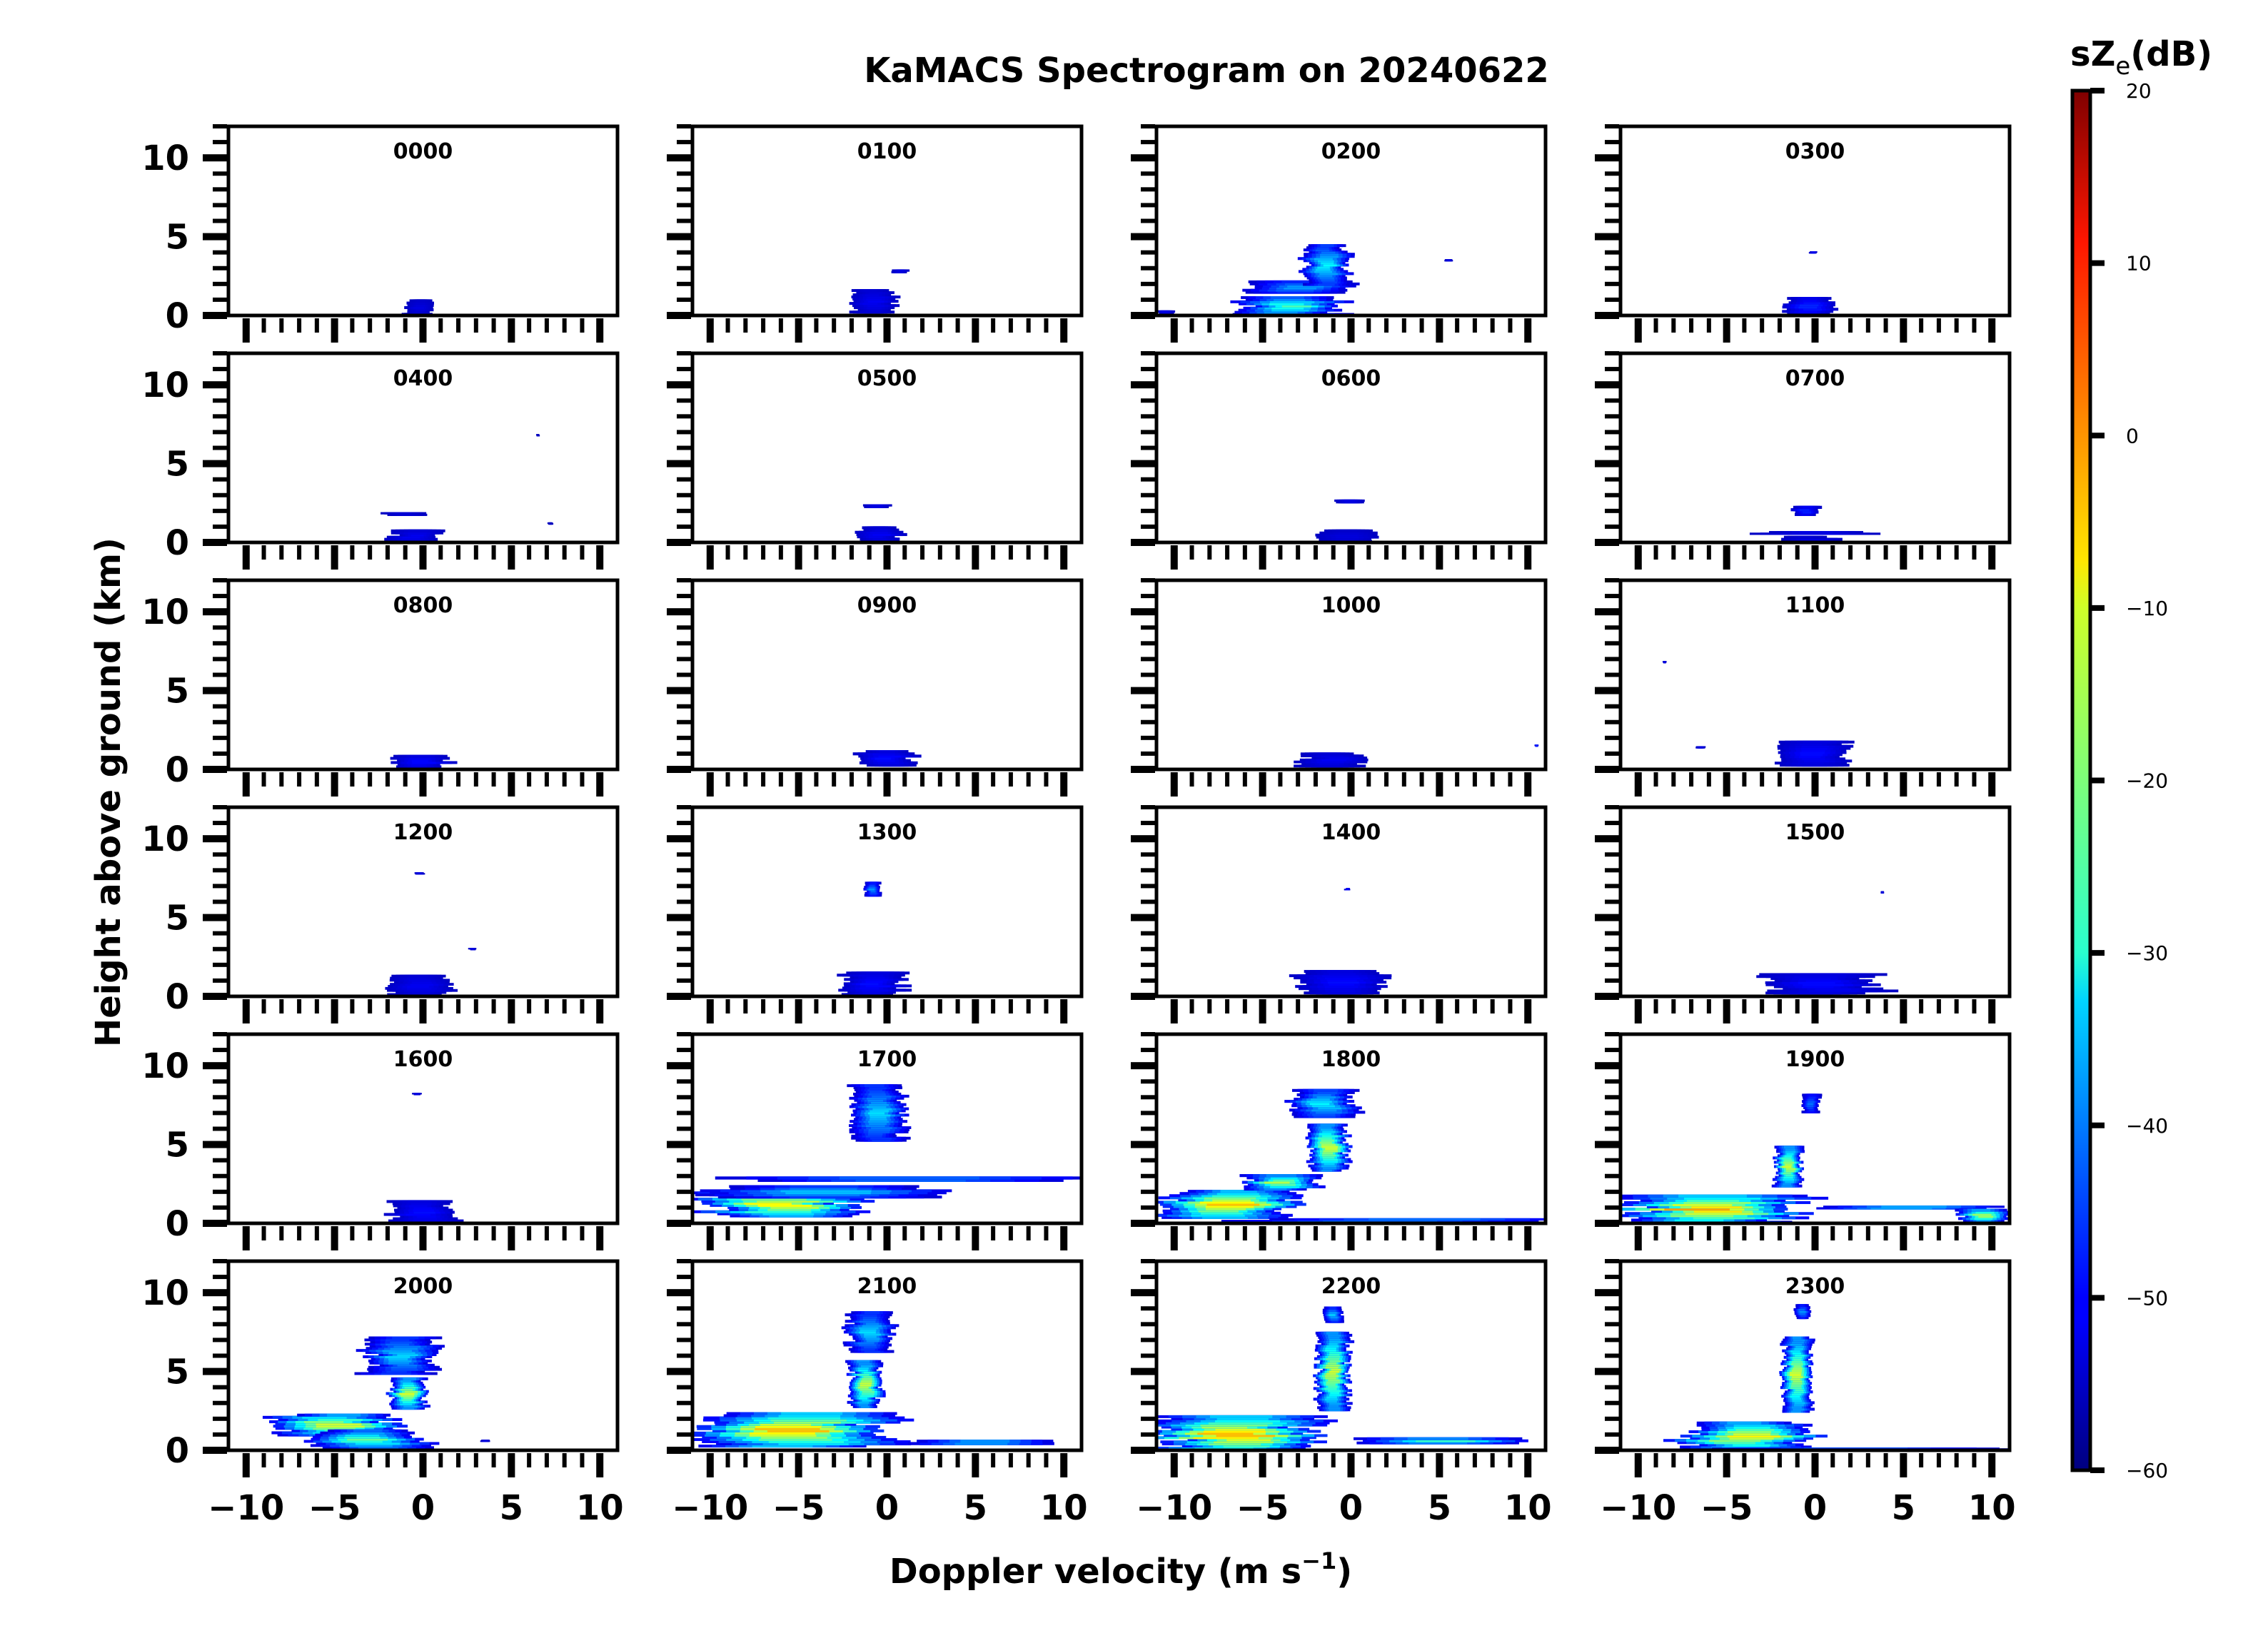 Image resolution: width=2268 pixels, height=1628 pixels. Describe the element at coordinates (1339, 1141) in the screenshot. I see `panel-1800: 1800` at that location.